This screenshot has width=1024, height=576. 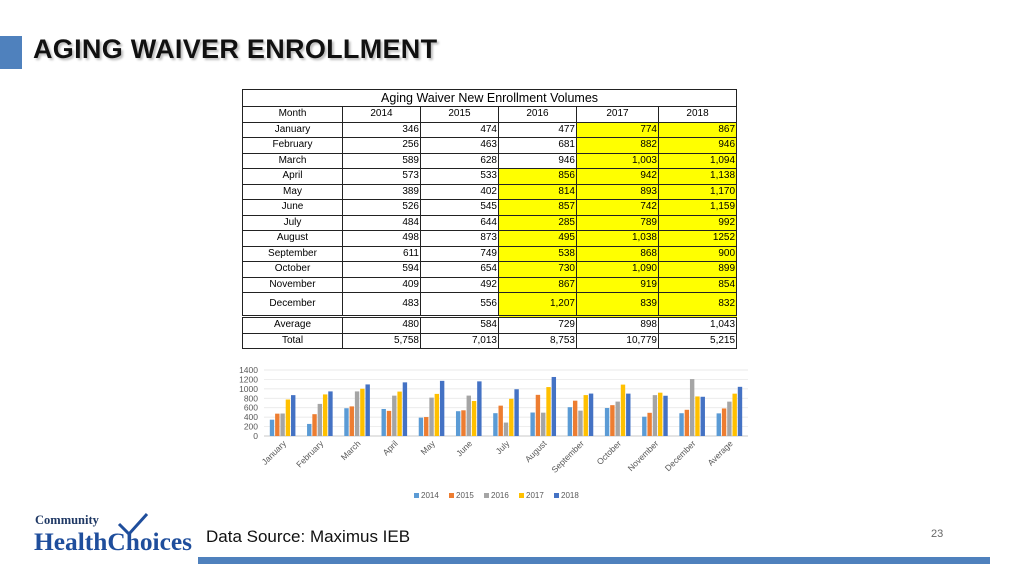 I want to click on column-header: 2015, so click(x=459, y=114).